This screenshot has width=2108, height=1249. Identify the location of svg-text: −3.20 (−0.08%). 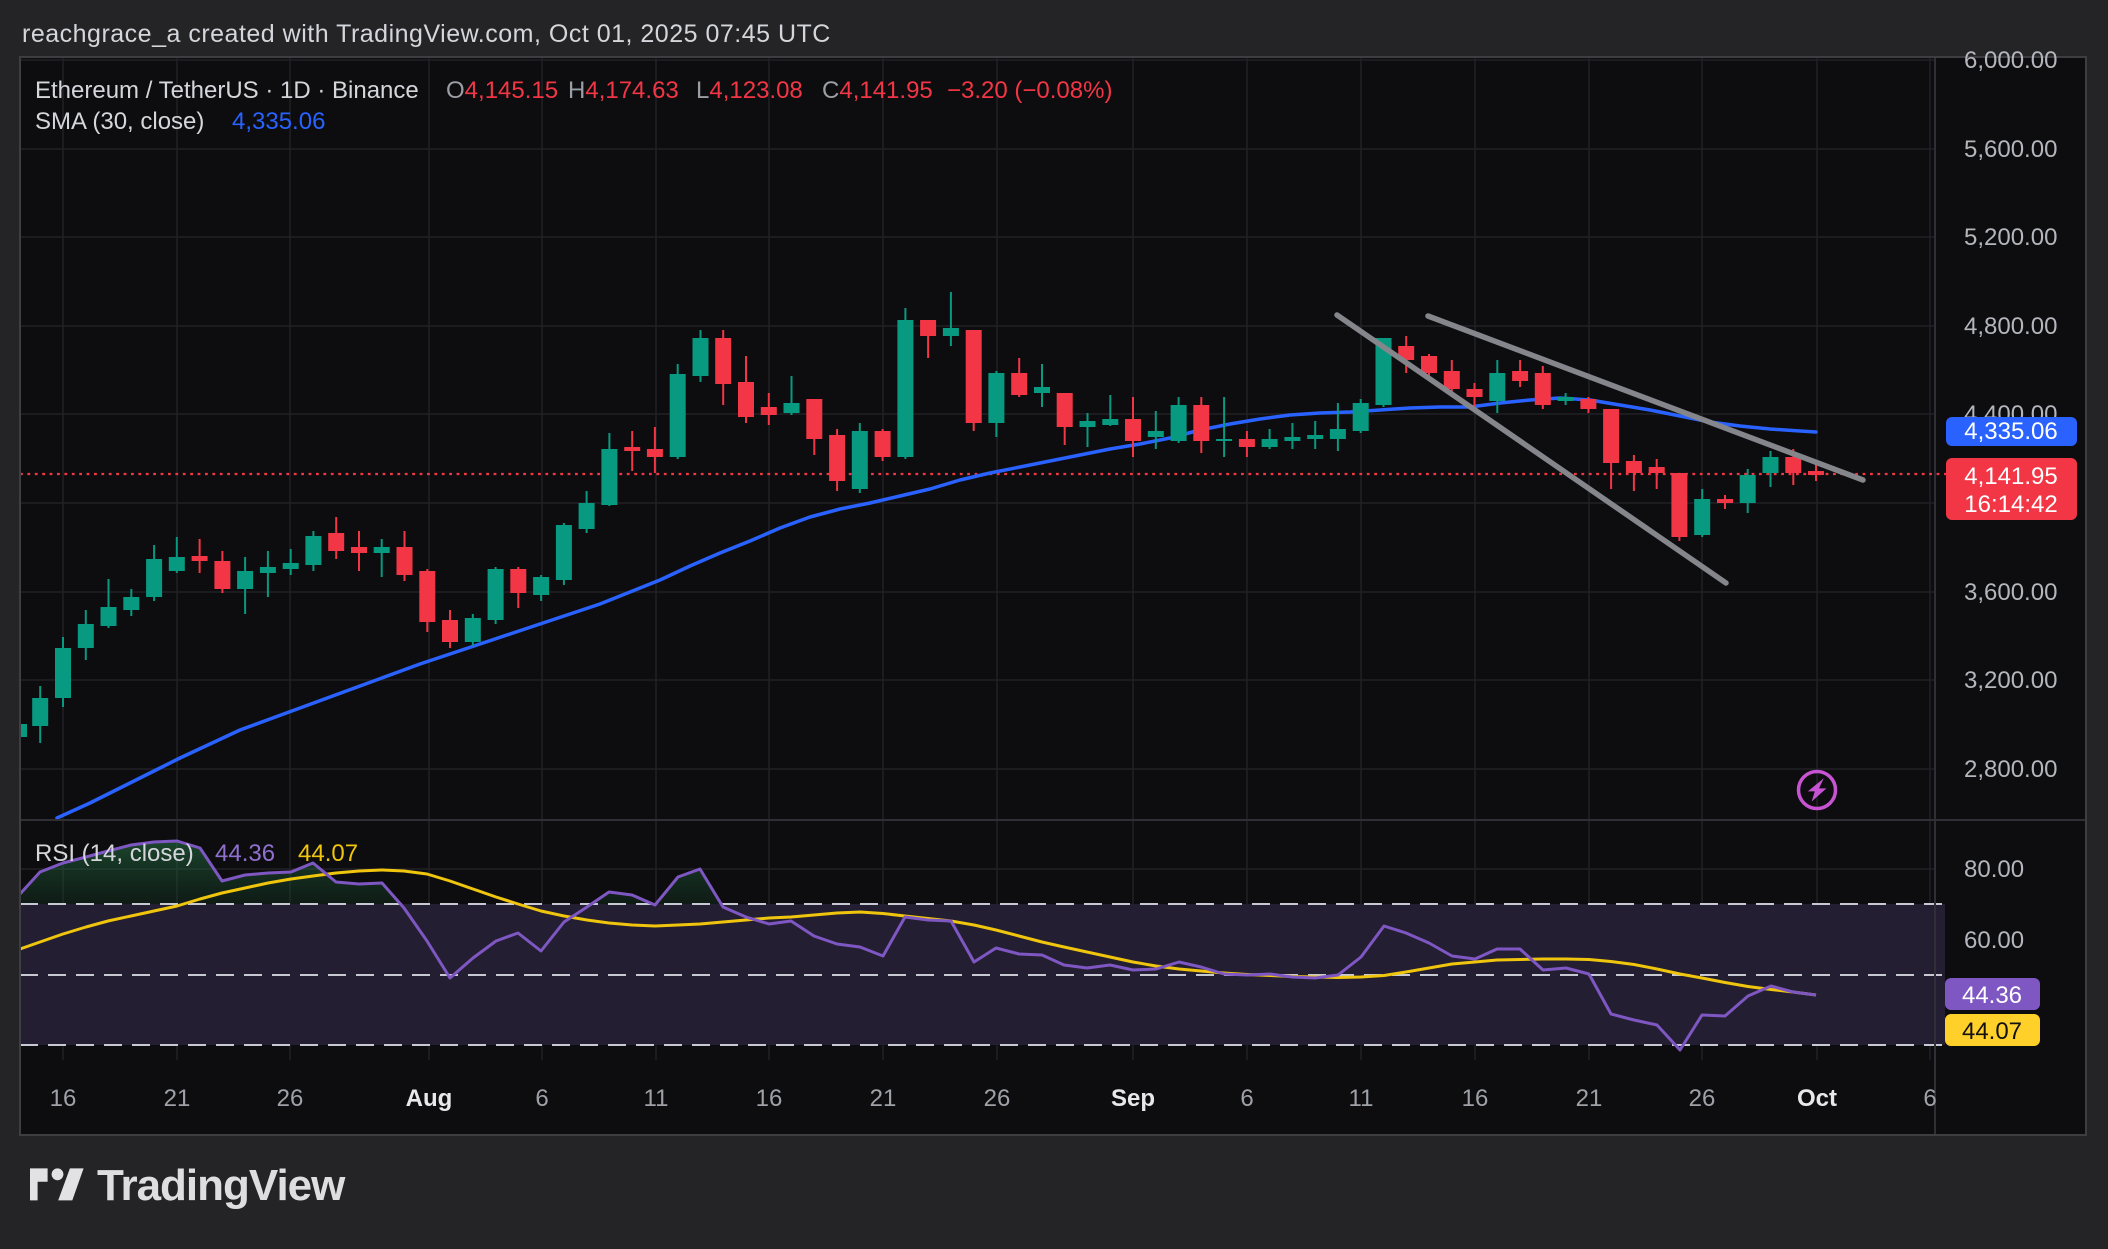
(1029, 90).